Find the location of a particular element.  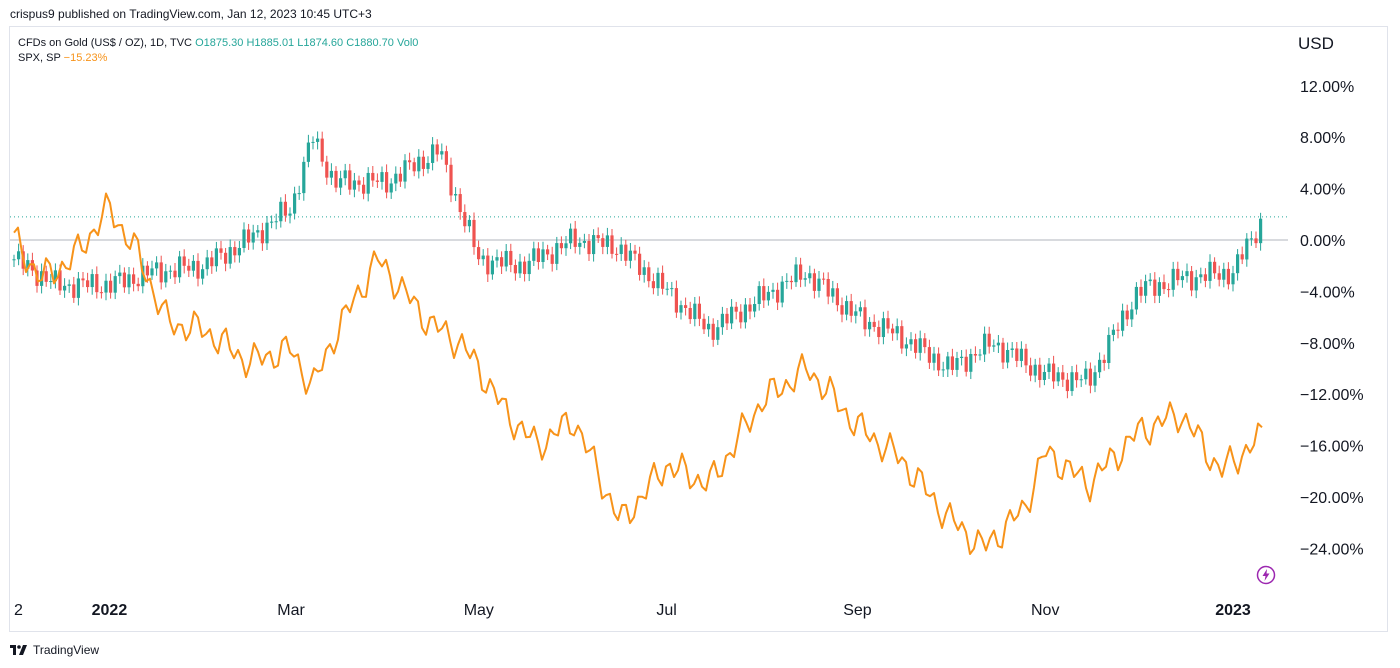

legend-compare-label: SPX, SP is located at coordinates (39, 58).